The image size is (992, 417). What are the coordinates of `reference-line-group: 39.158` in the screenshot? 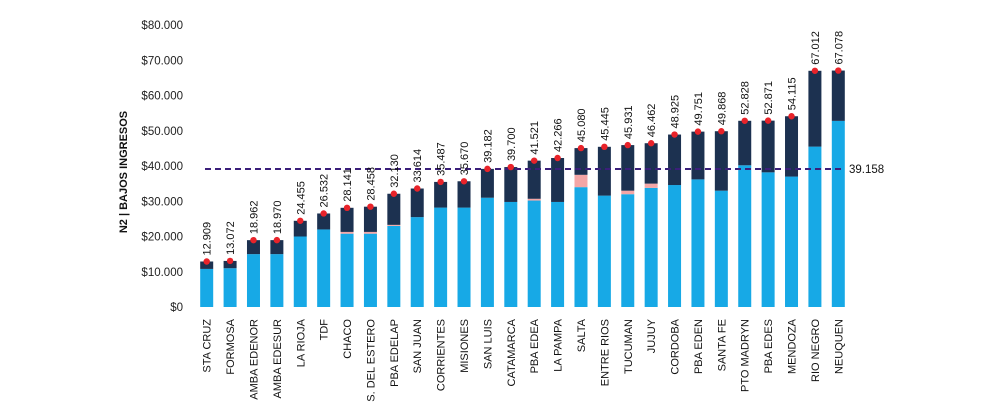 It's located at (544, 170).